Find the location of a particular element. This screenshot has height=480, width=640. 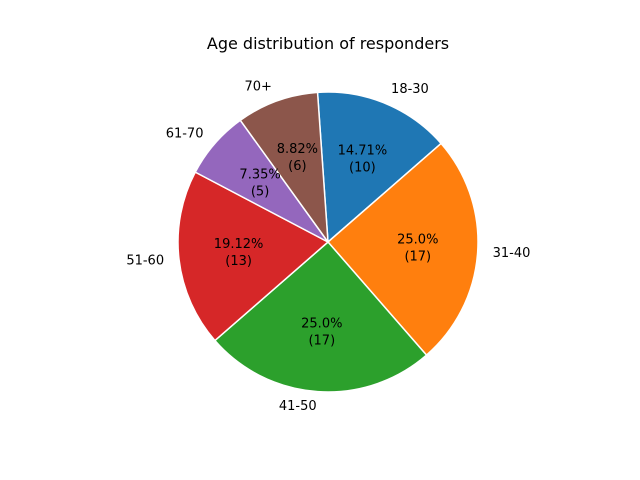

slice-count-51-60: (13) is located at coordinates (238, 261).